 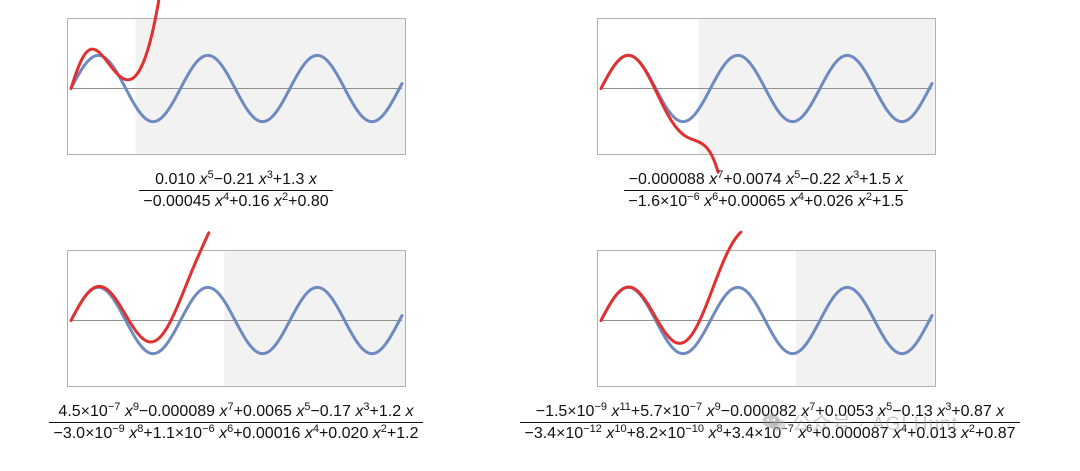 I want to click on formula-1-numerator-exponent: 5, so click(x=210, y=175).